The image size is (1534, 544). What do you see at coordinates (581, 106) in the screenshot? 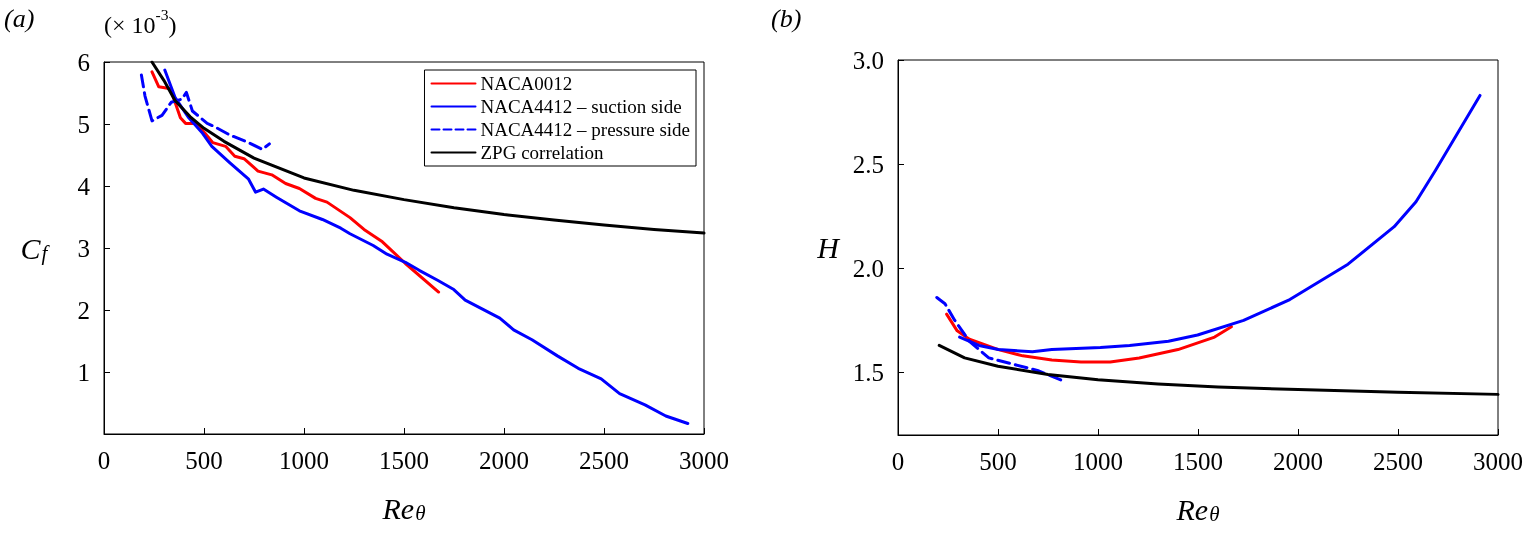
I see `legend-label: NACA4412 – suction side` at bounding box center [581, 106].